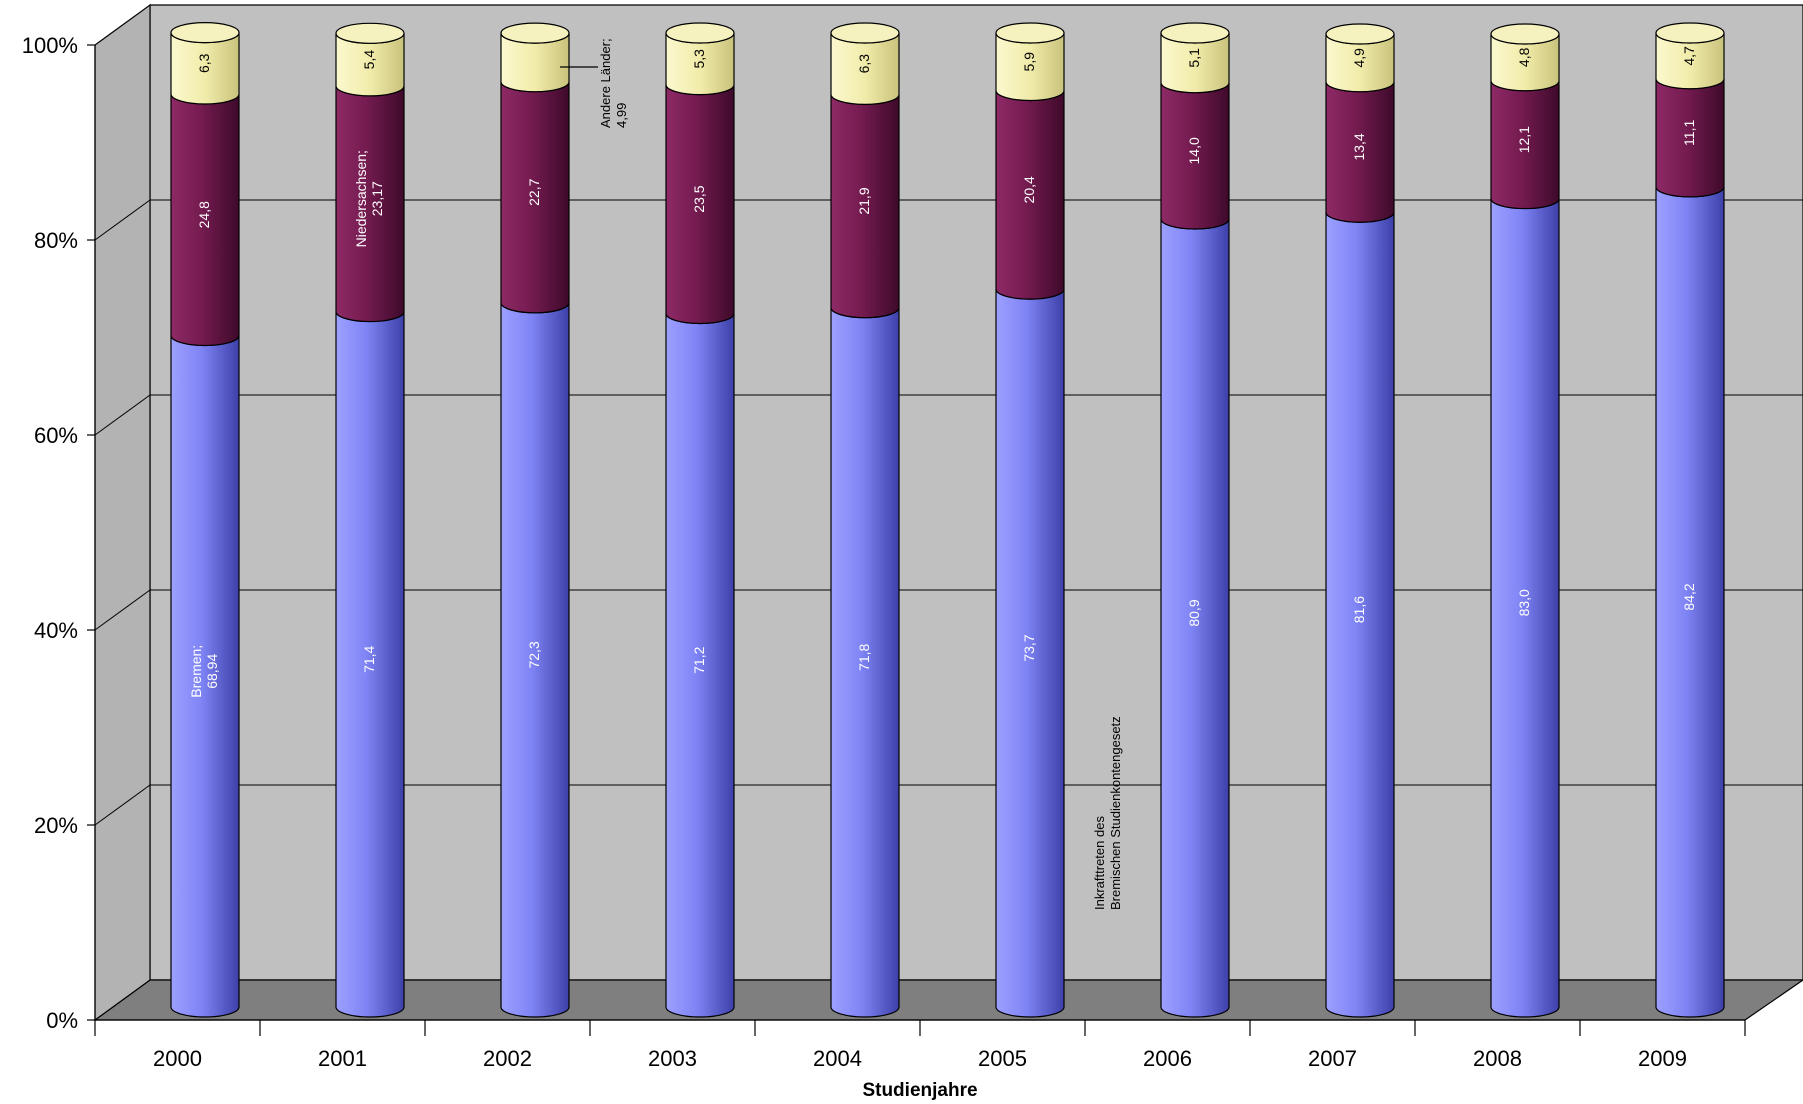  Describe the element at coordinates (1002, 1058) in the screenshot. I see `x-tick-label: 2005` at that location.